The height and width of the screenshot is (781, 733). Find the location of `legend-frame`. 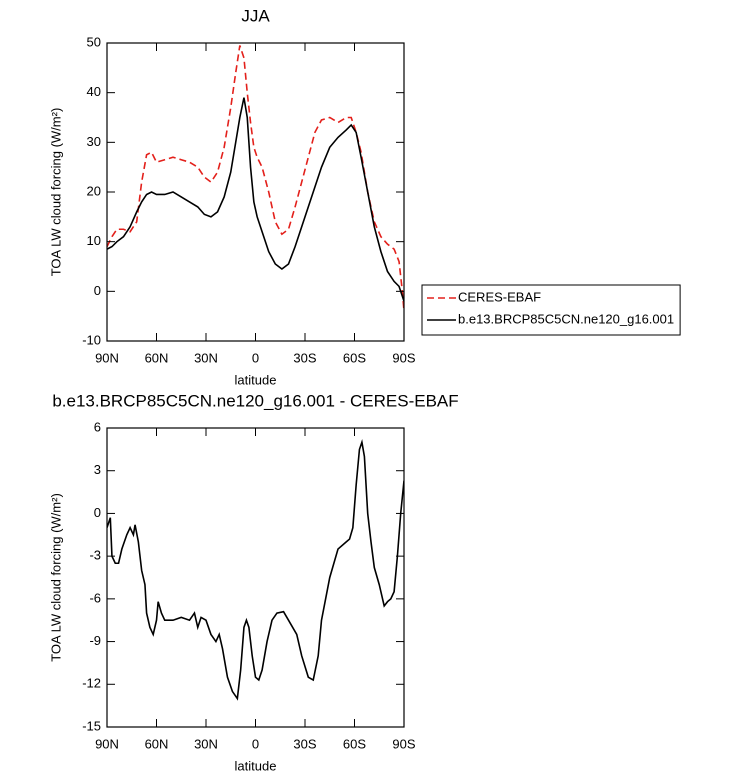

legend-frame is located at coordinates (551, 310).